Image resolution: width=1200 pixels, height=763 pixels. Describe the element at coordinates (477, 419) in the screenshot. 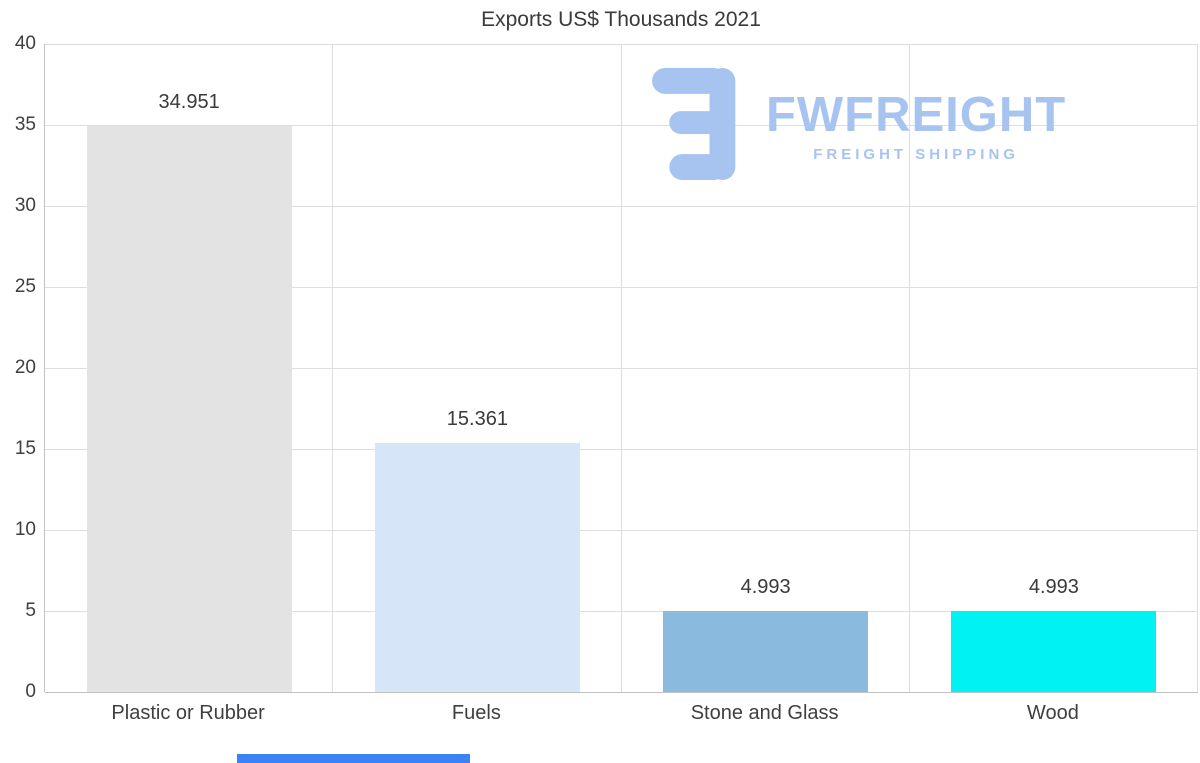

I see `bar-value-label: 15.361` at that location.